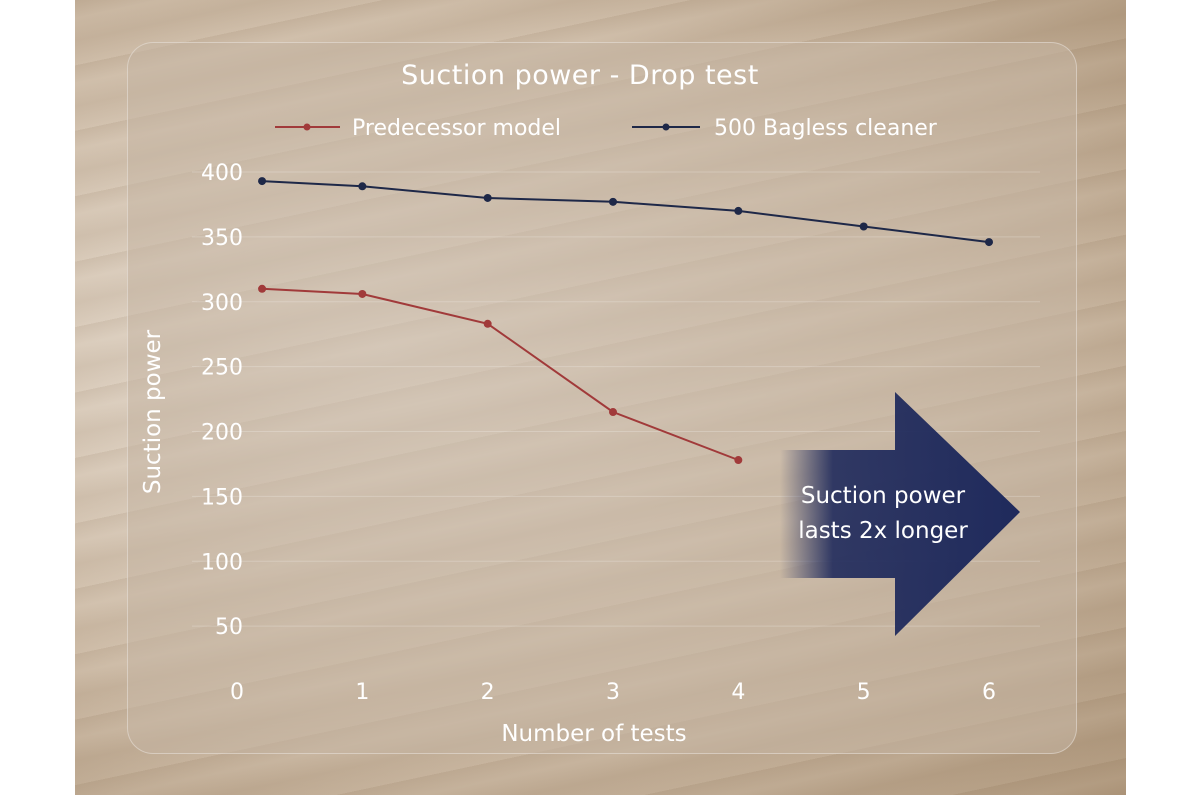 The image size is (1200, 800). Describe the element at coordinates (883, 531) in the screenshot. I see `callout-line-2: lasts 2x longer` at that location.